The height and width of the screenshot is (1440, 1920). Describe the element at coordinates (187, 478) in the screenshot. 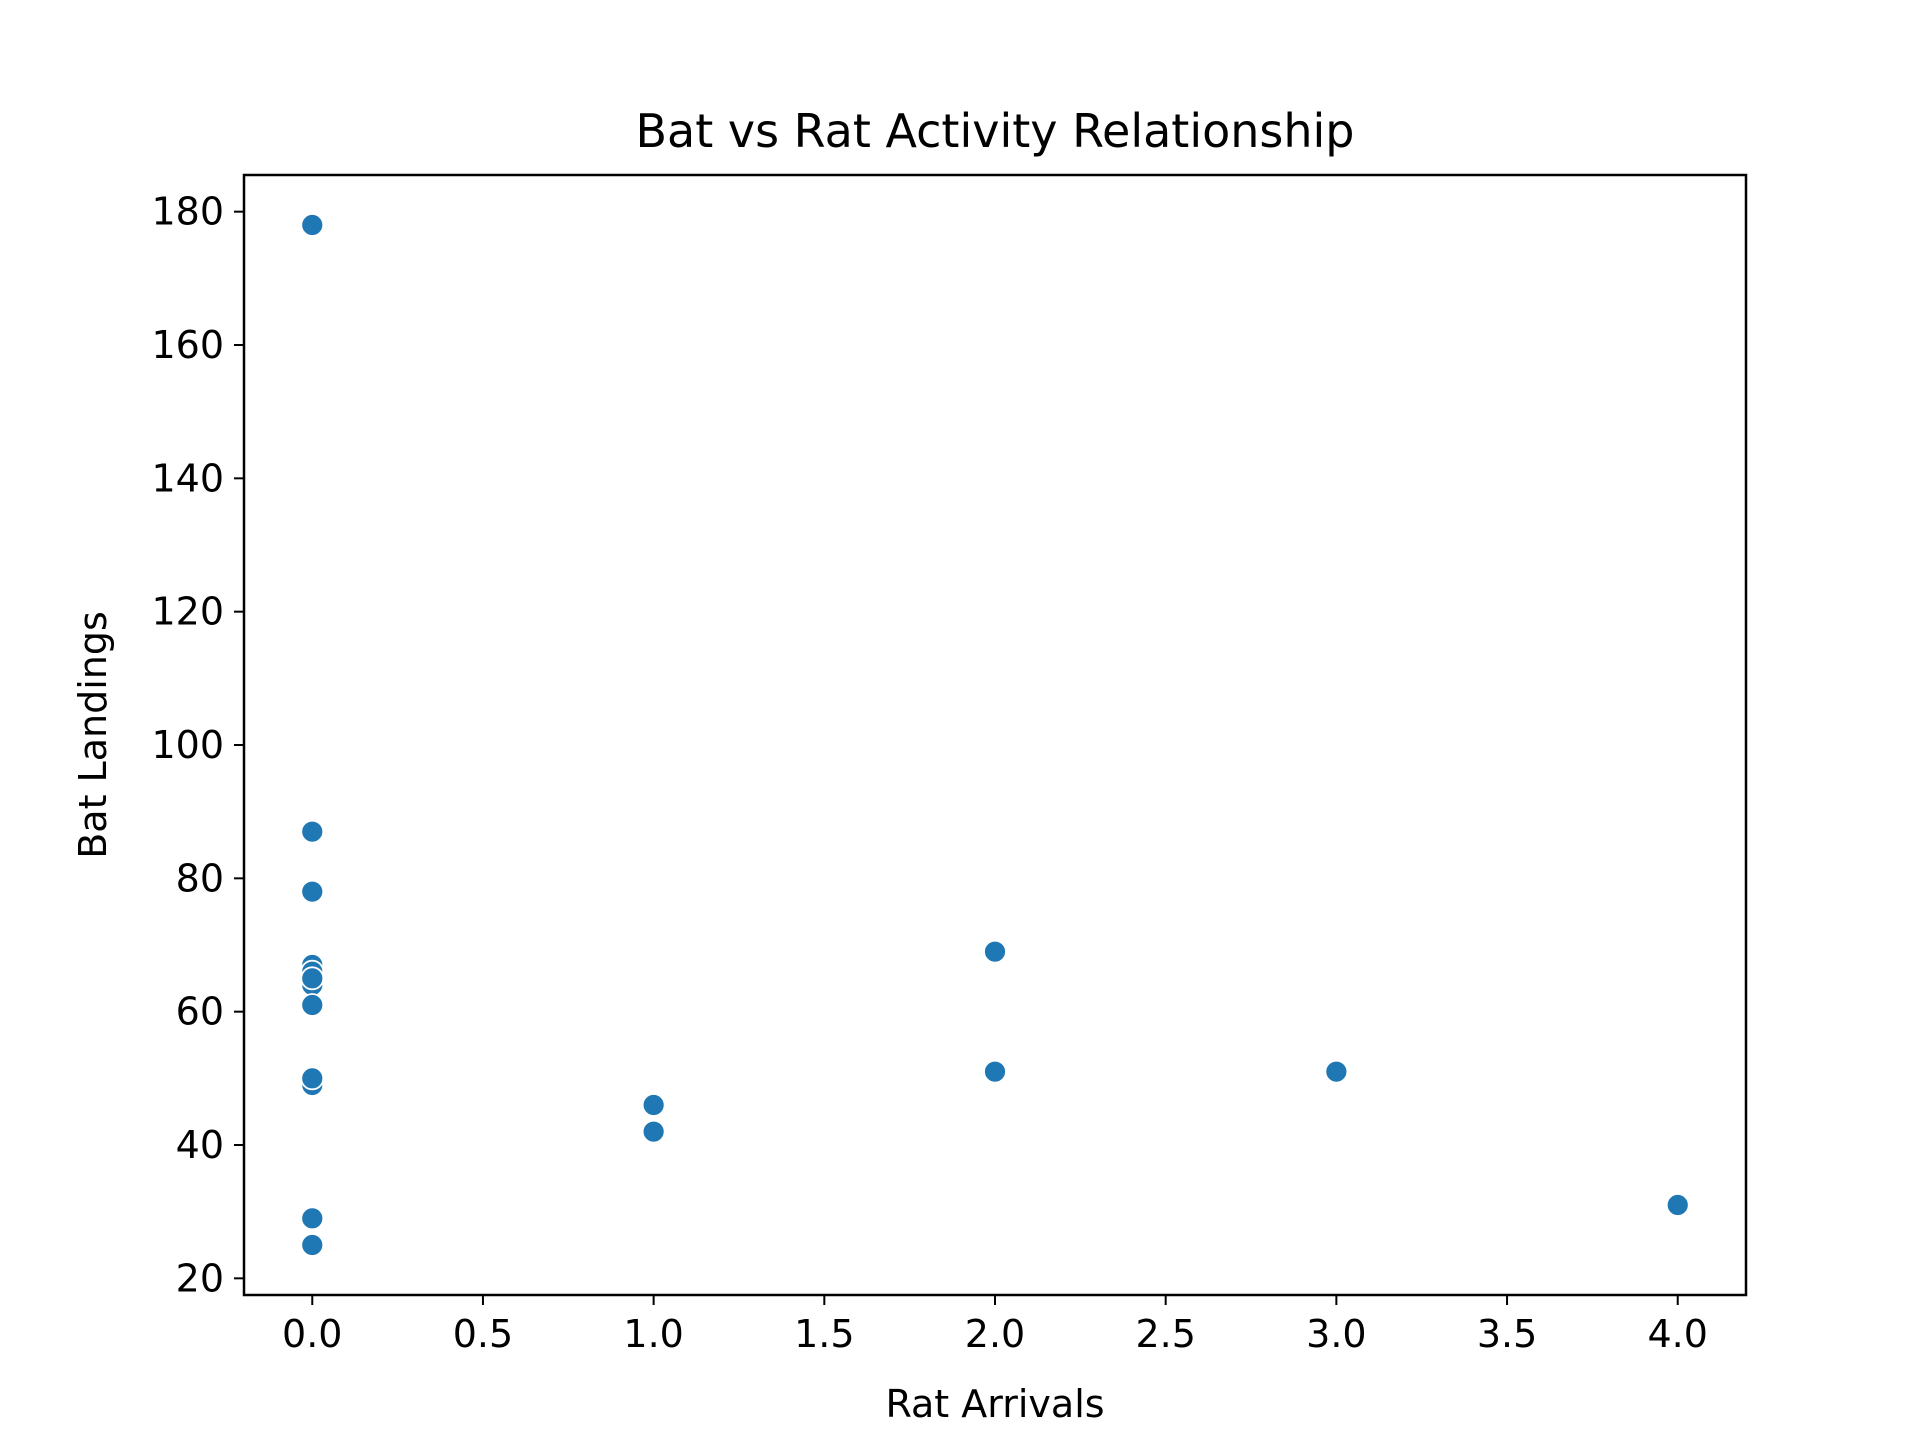

I see `y-tick-label: 140` at that location.